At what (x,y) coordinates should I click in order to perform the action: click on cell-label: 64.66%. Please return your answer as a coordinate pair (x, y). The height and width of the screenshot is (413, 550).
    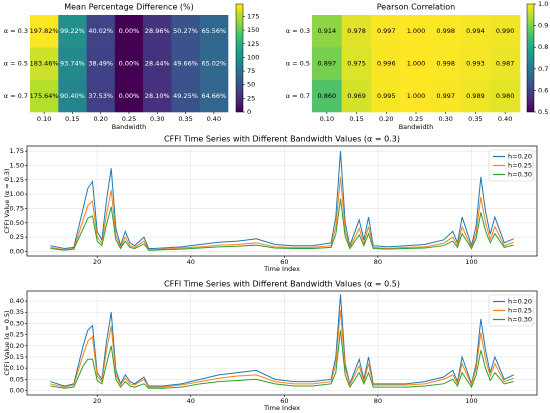
    Looking at the image, I should click on (213, 96).